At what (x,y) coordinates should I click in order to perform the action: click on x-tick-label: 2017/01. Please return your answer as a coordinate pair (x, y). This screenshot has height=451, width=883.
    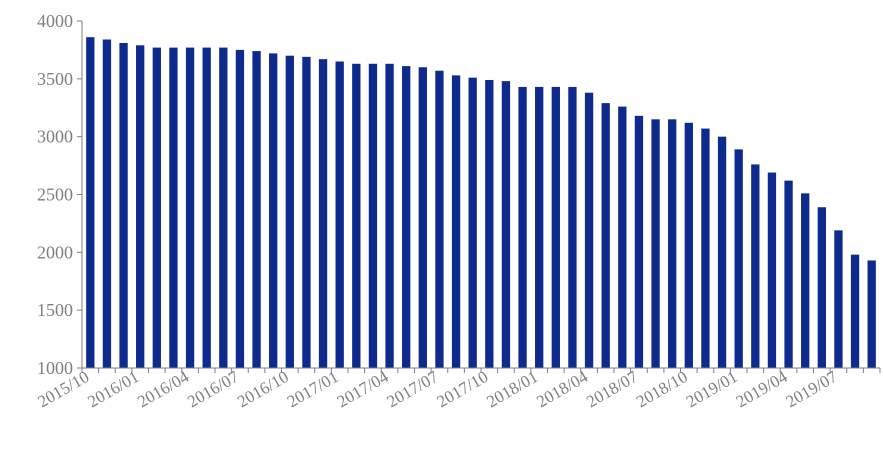
    Looking at the image, I should click on (313, 389).